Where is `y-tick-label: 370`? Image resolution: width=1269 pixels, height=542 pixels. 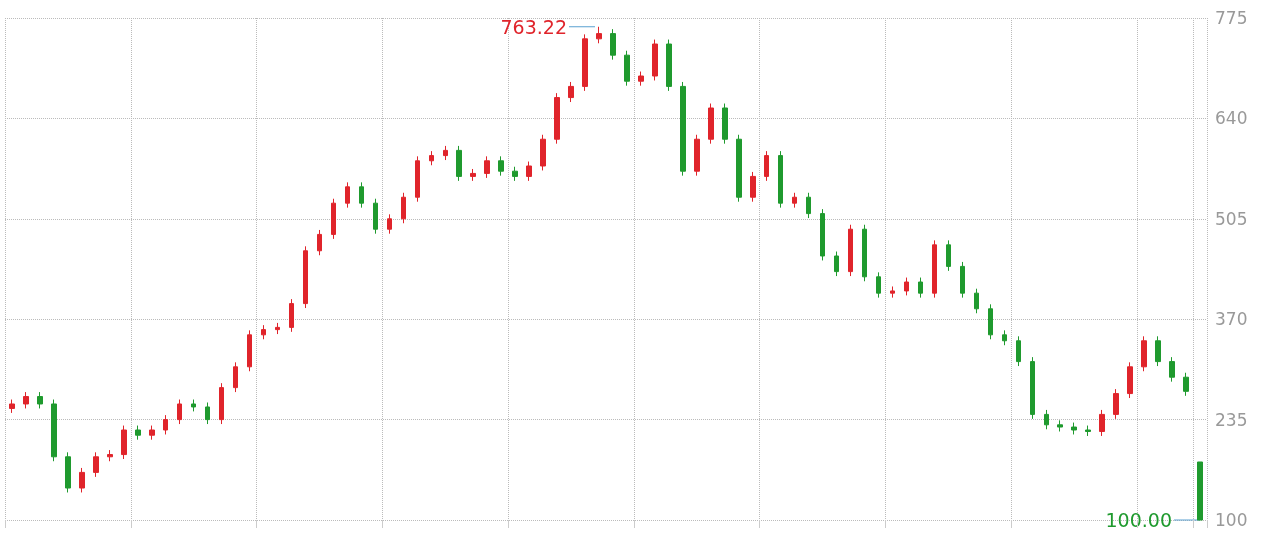
y-tick-label: 370 is located at coordinates (1231, 319).